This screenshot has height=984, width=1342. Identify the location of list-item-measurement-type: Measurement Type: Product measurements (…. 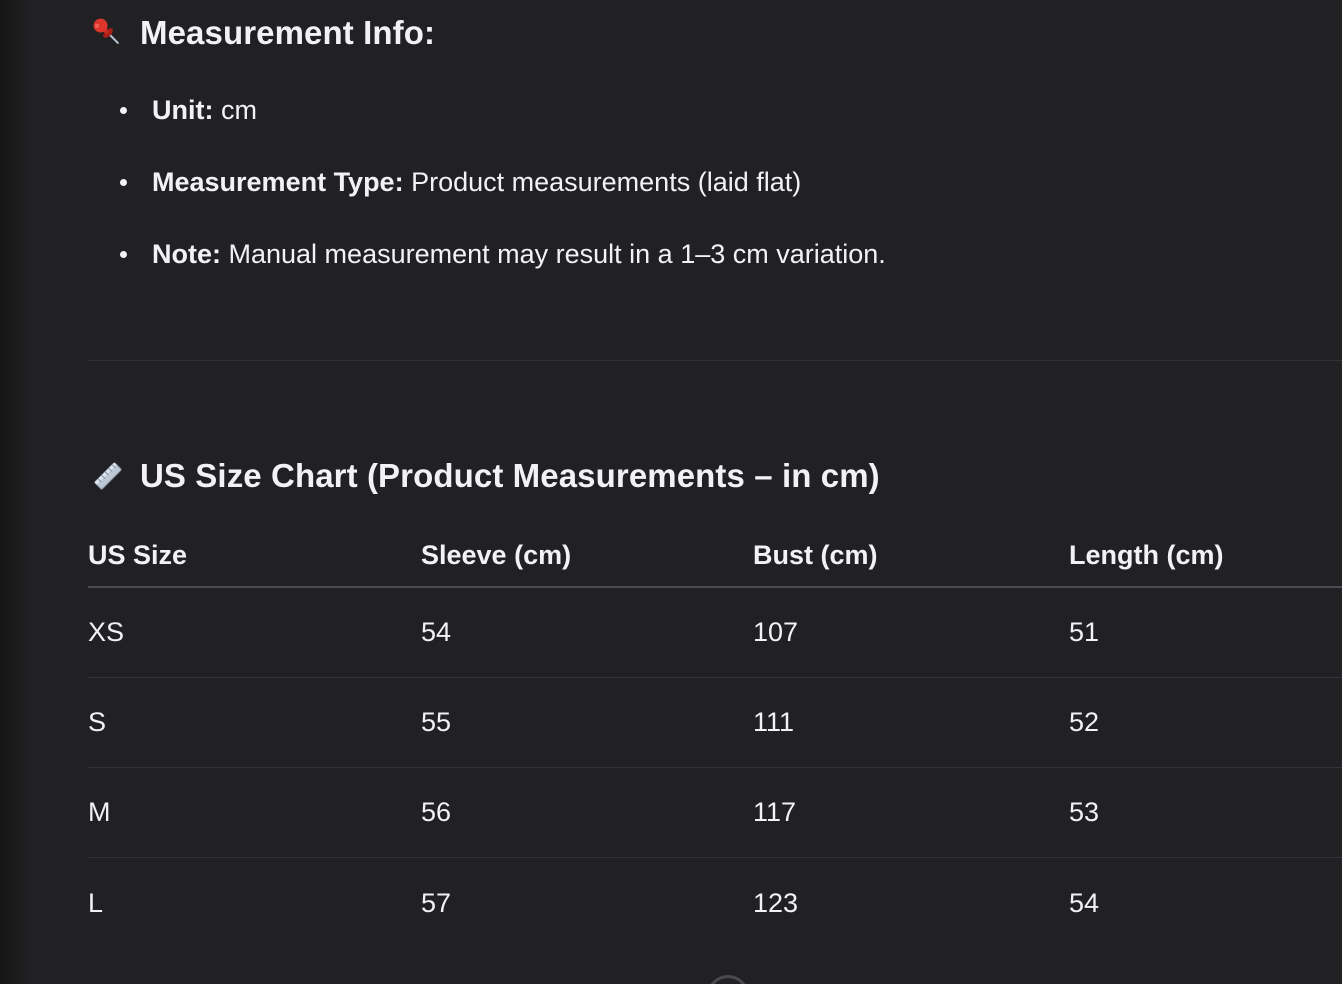
(695, 182).